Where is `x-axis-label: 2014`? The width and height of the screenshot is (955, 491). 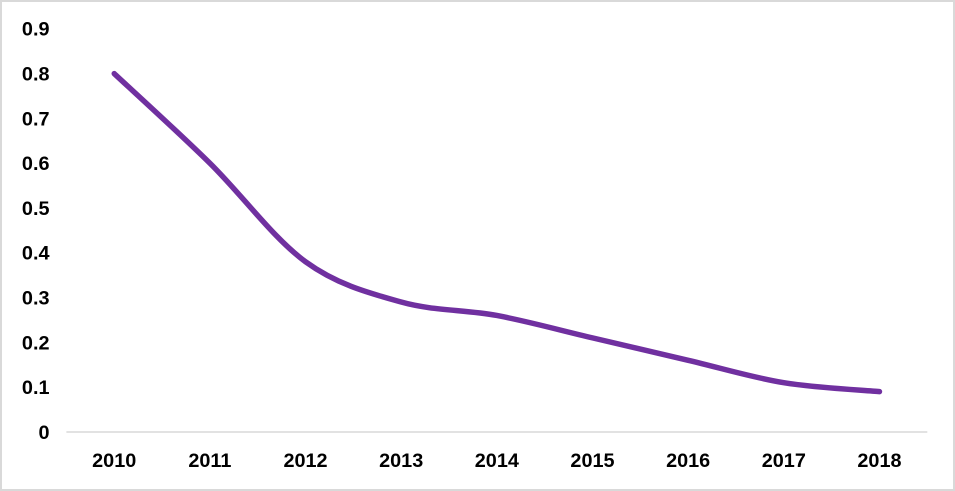
x-axis-label: 2014 is located at coordinates (497, 461).